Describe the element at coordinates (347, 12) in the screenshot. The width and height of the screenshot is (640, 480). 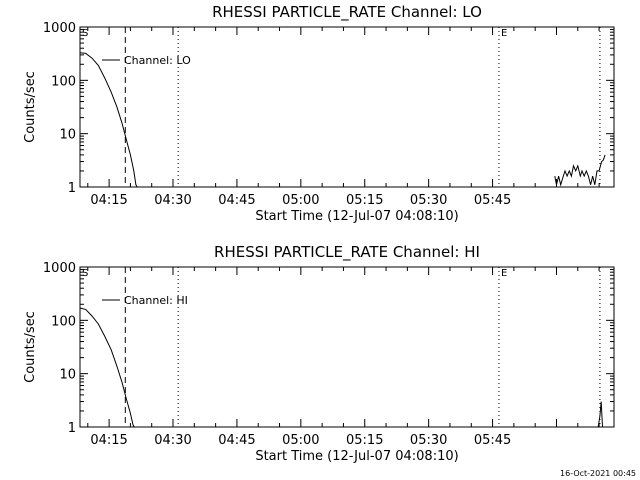
I see `chart-title: RHESSI PARTICLE_RATE Channel: LO` at that location.